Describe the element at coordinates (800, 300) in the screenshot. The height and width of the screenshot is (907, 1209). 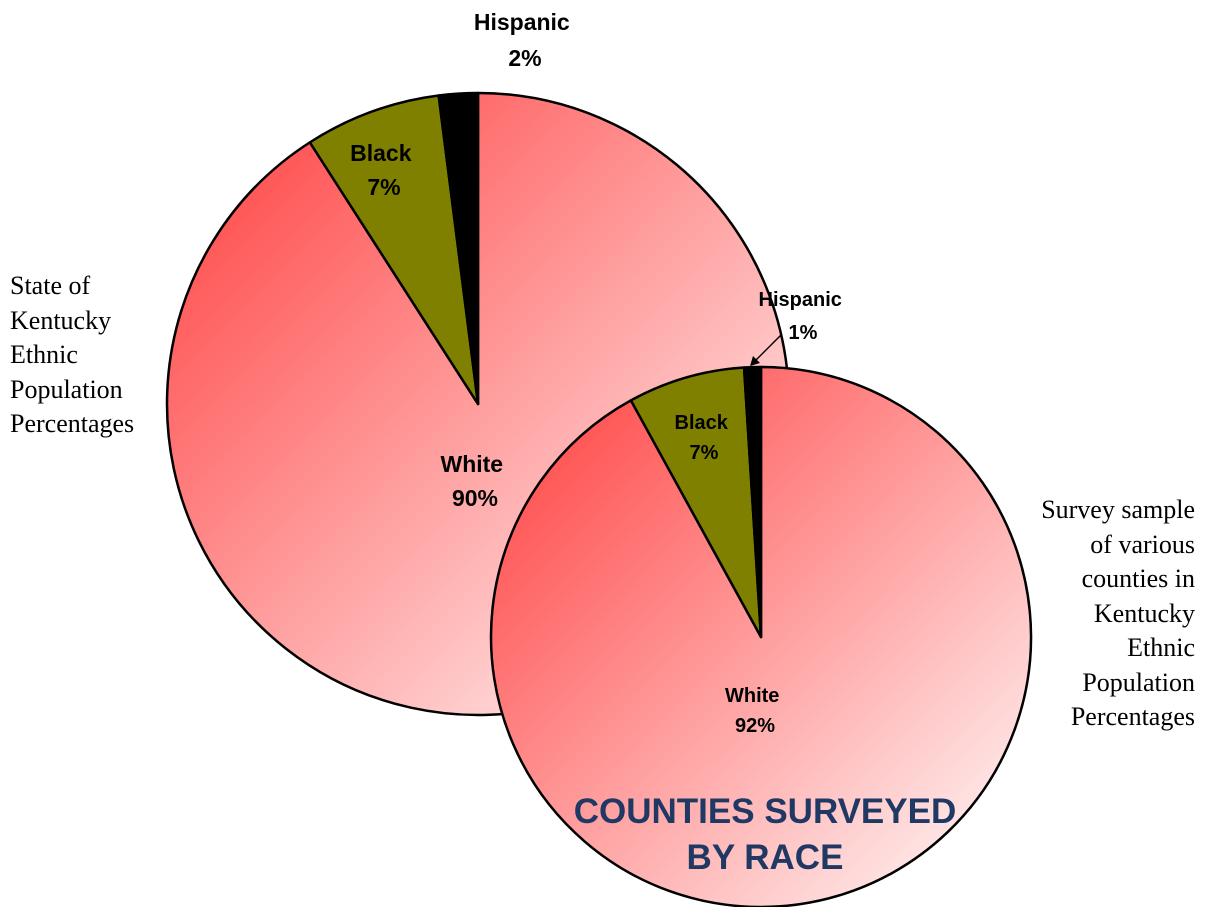
I see `label-sample-hispanic-name: Hispanic` at that location.